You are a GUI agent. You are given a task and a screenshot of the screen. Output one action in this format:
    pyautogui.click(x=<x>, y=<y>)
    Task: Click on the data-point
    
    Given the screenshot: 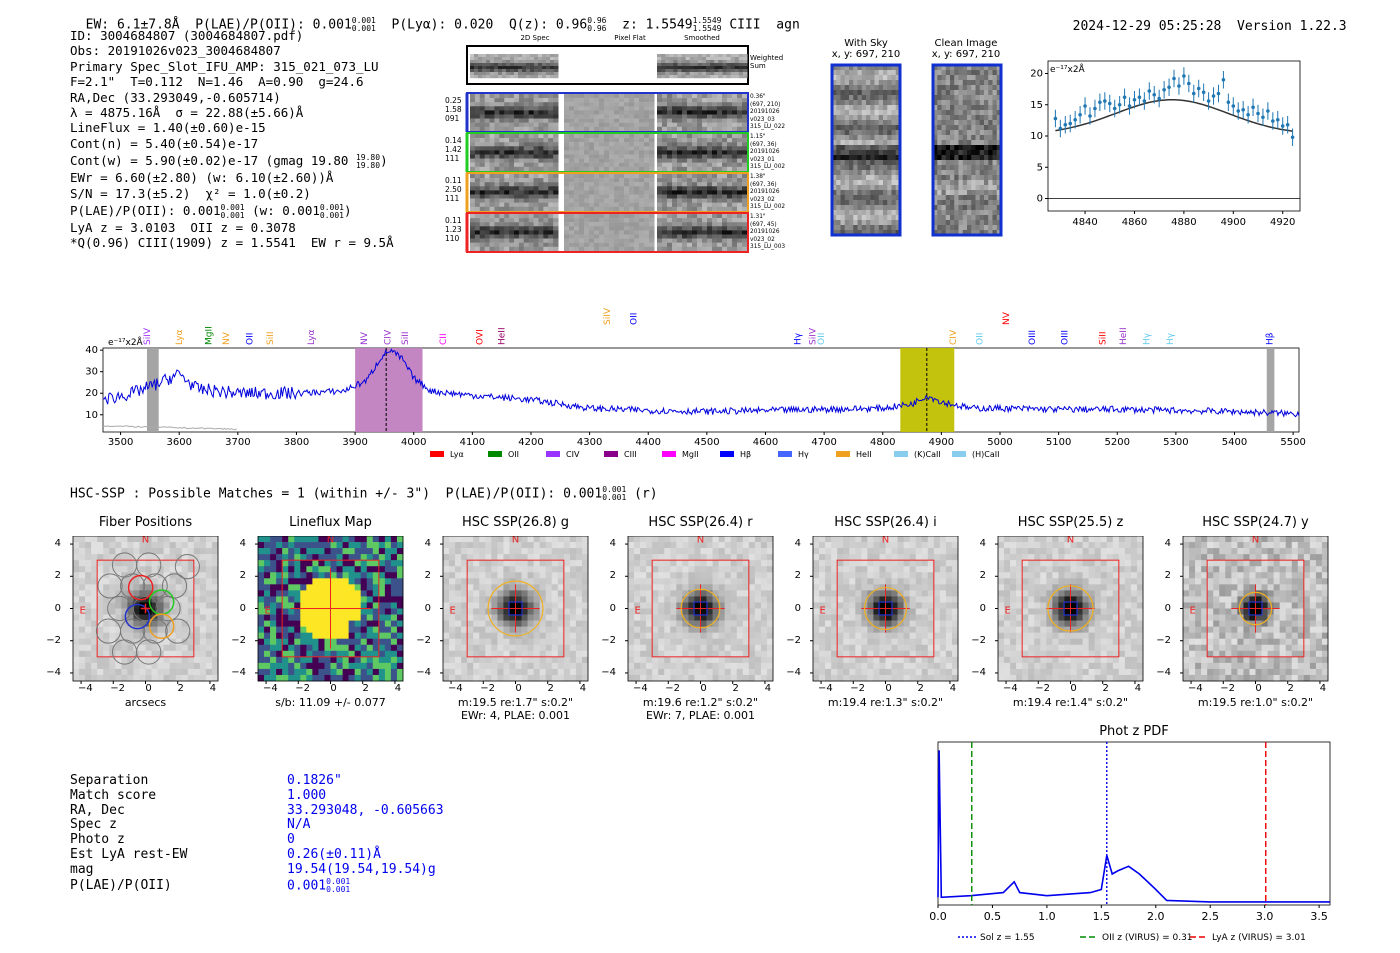 What is the action you would take?
    pyautogui.click(x=1268, y=111)
    